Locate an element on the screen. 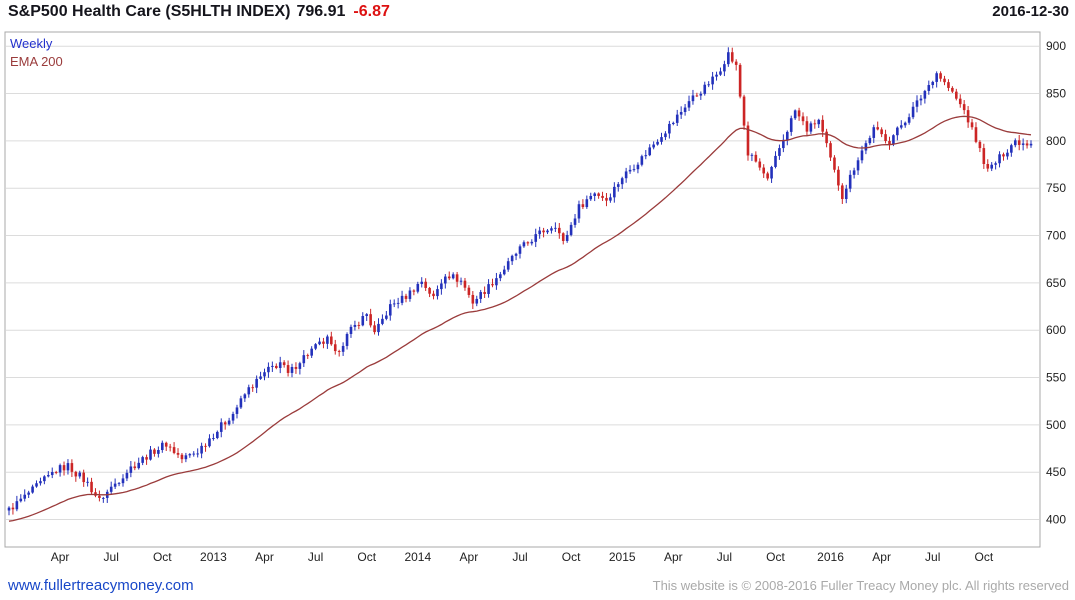 This screenshot has width=1075, height=600. y-axis-label: 500 is located at coordinates (1056, 425).